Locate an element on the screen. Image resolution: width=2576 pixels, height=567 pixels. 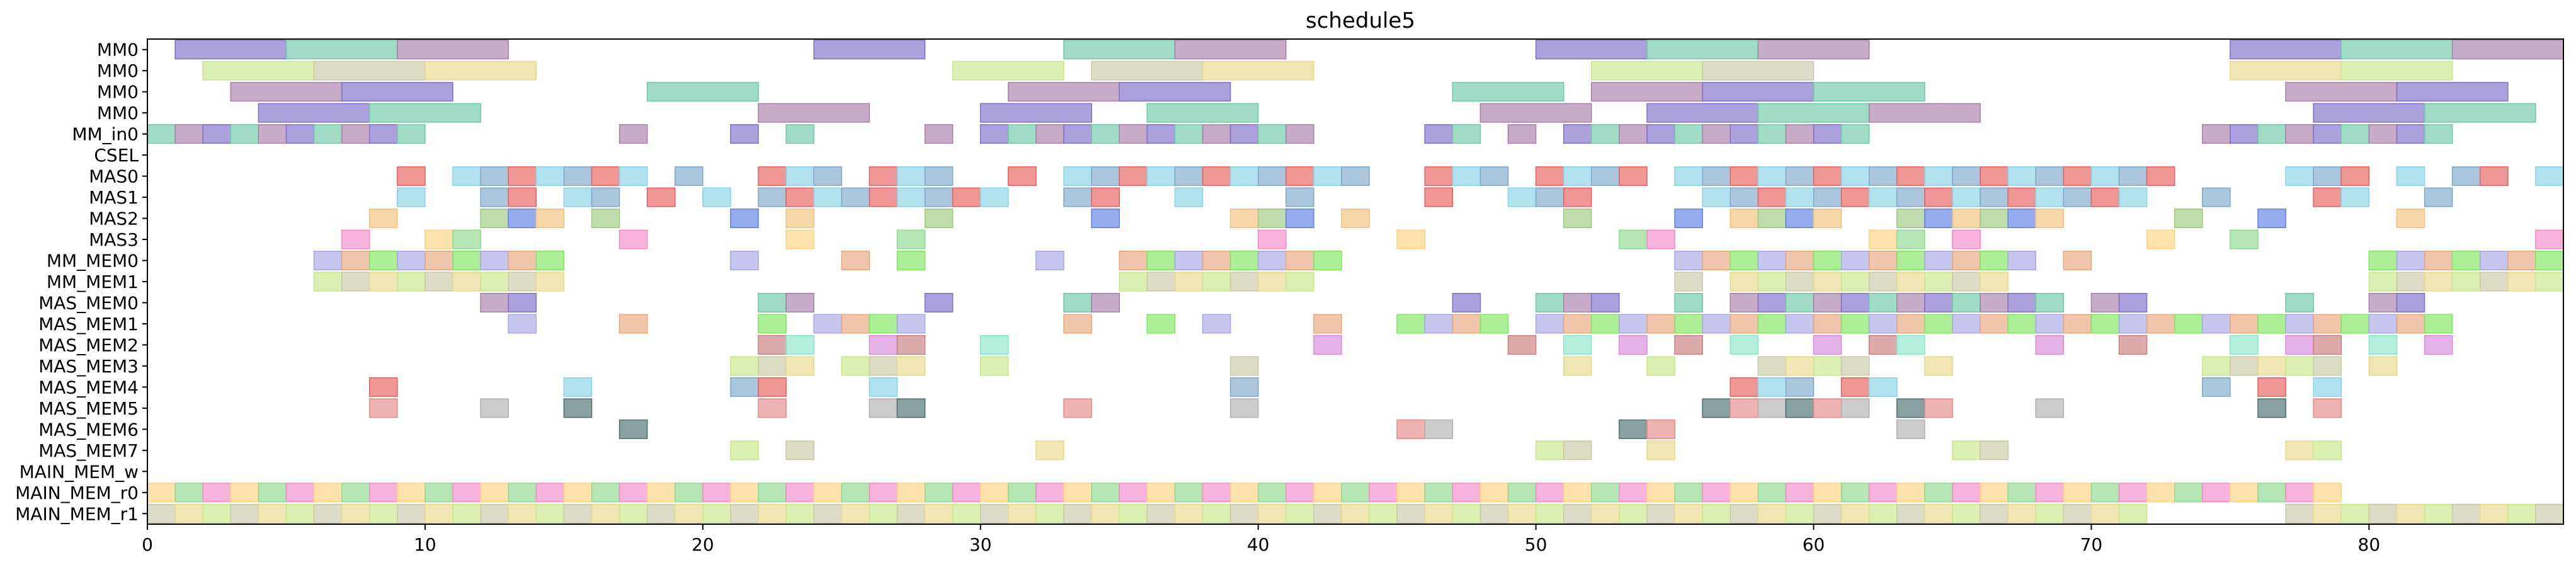
row-label: MAS_MEM5 is located at coordinates (88, 408).